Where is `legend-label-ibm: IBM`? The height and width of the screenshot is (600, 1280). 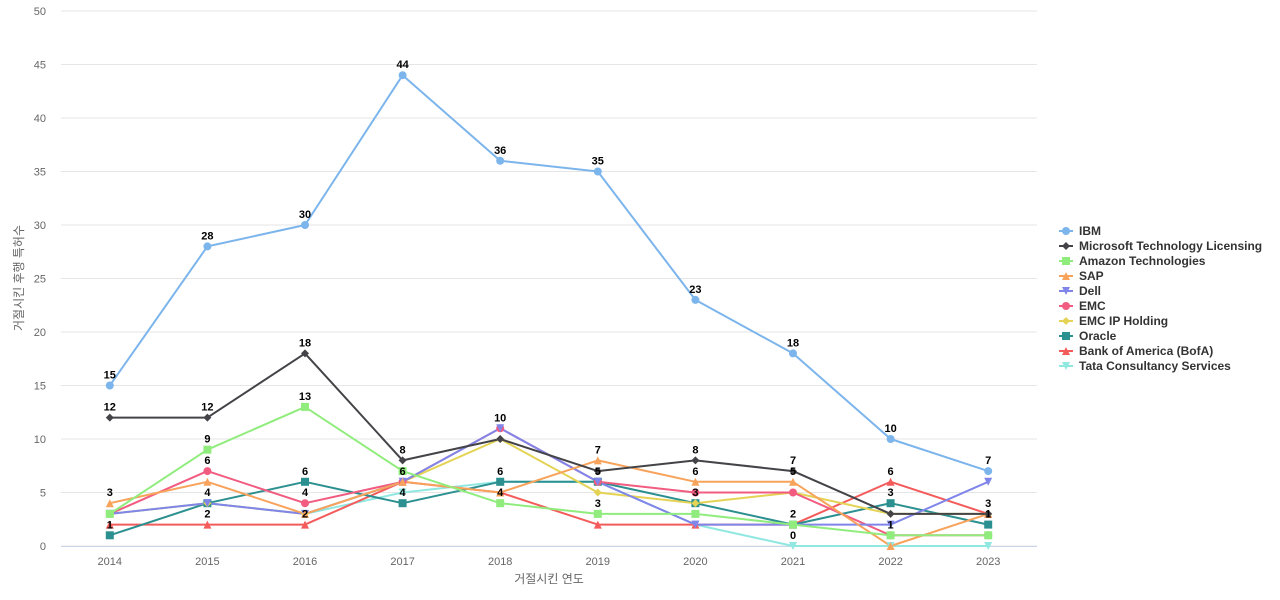
legend-label-ibm: IBM is located at coordinates (1090, 231).